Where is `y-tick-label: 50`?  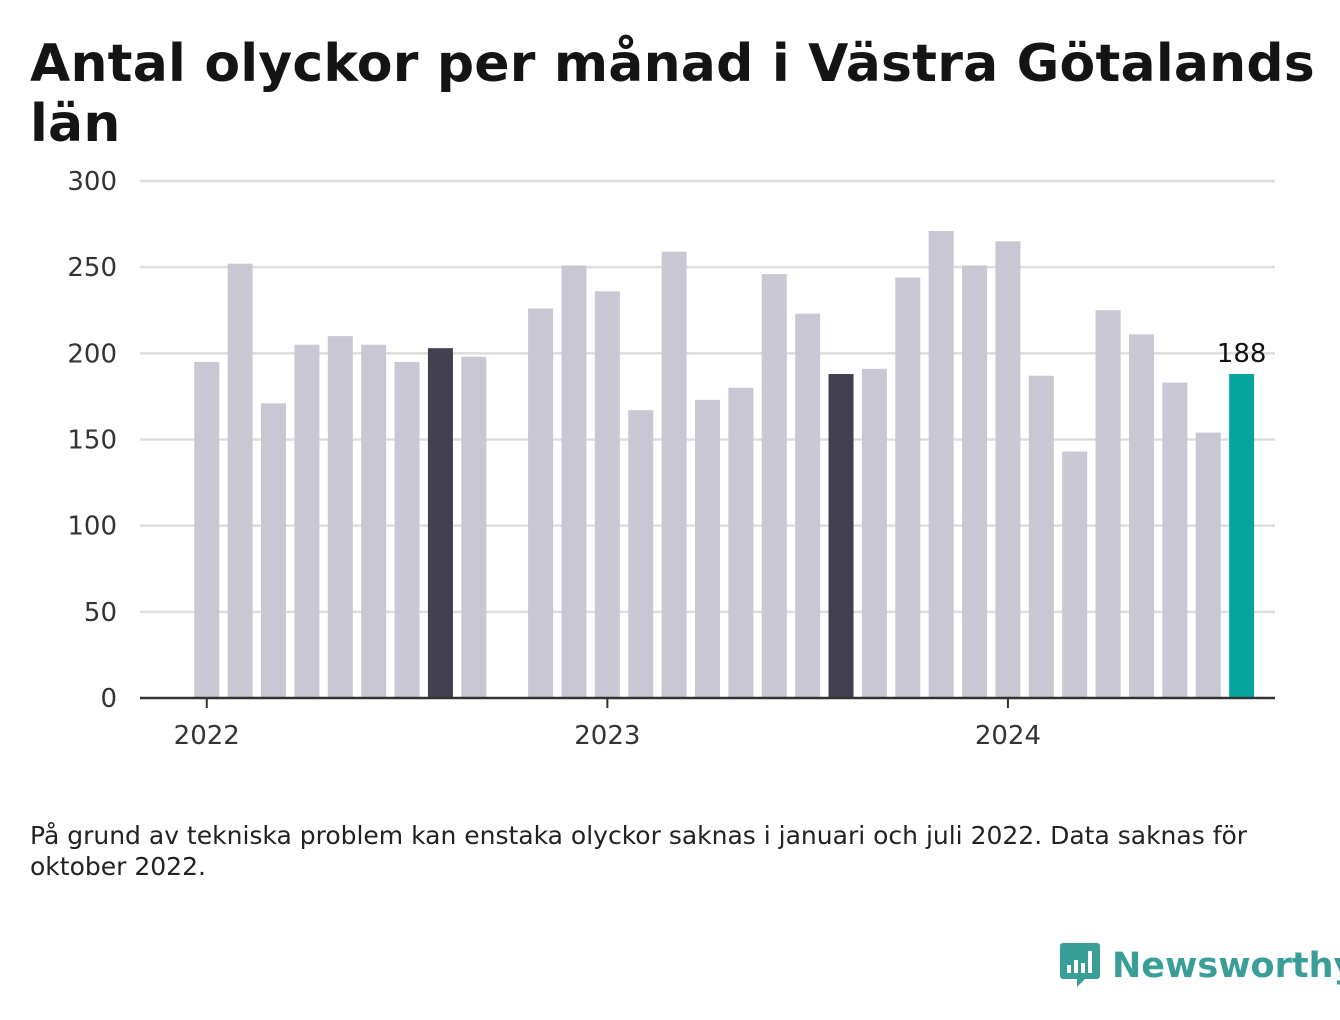 y-tick-label: 50 is located at coordinates (100, 613).